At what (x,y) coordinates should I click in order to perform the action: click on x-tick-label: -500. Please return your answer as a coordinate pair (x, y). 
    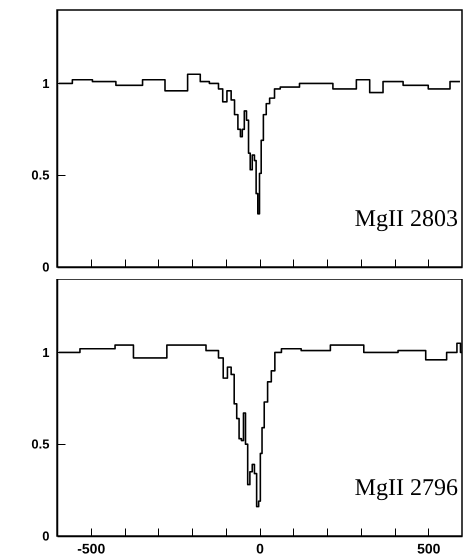
    Looking at the image, I should click on (91, 547).